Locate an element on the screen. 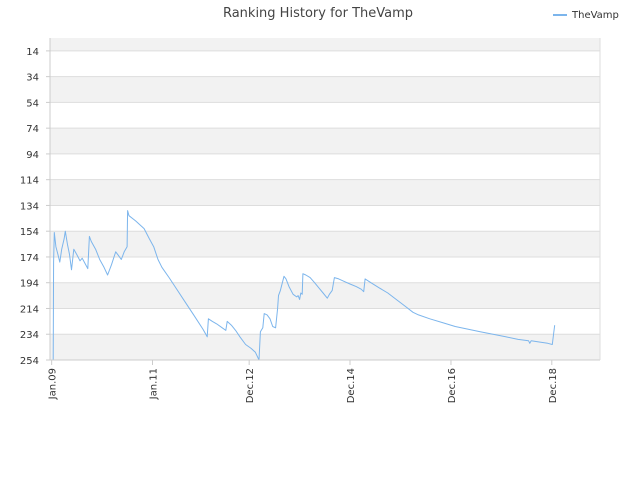  y-axis-ticks: 14 34 54 74 94 114 134 154 174 194 214 234 254 is located at coordinates (35, 207).